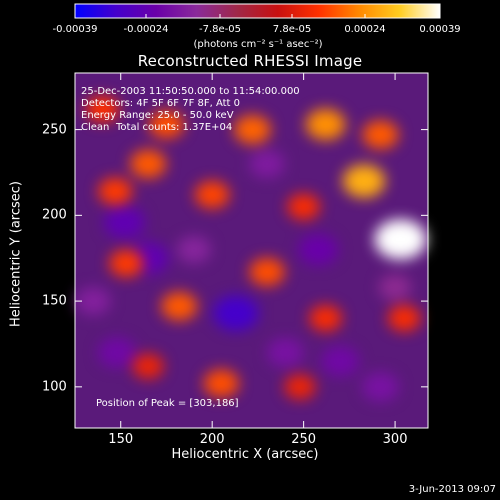 This screenshot has width=500, height=500. I want to click on colorbar-units: (photons cm⁻² s⁻¹ asec⁻²), so click(258, 44).